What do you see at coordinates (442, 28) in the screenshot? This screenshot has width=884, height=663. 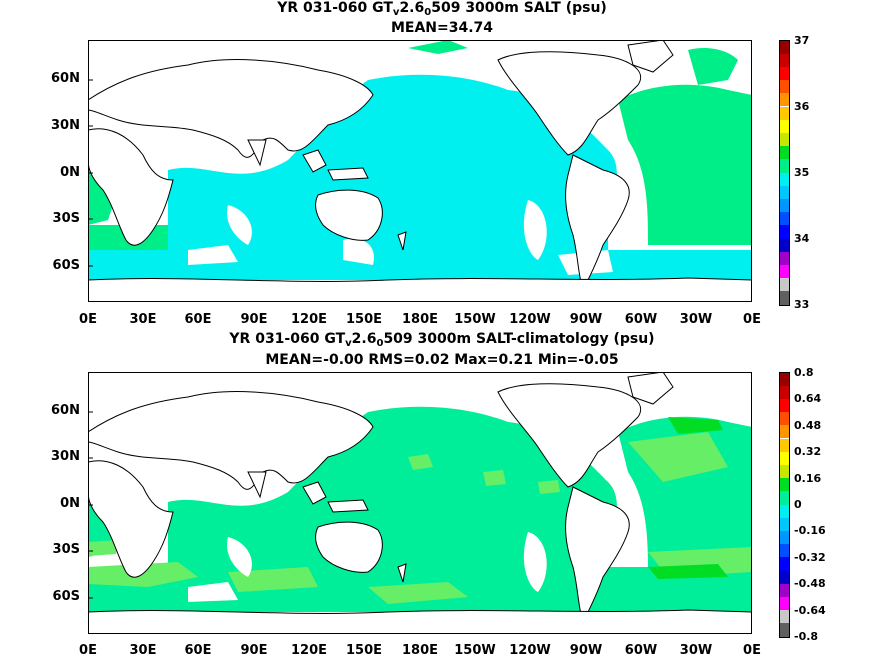 I see `panel1-stats: MEAN=34.74` at bounding box center [442, 28].